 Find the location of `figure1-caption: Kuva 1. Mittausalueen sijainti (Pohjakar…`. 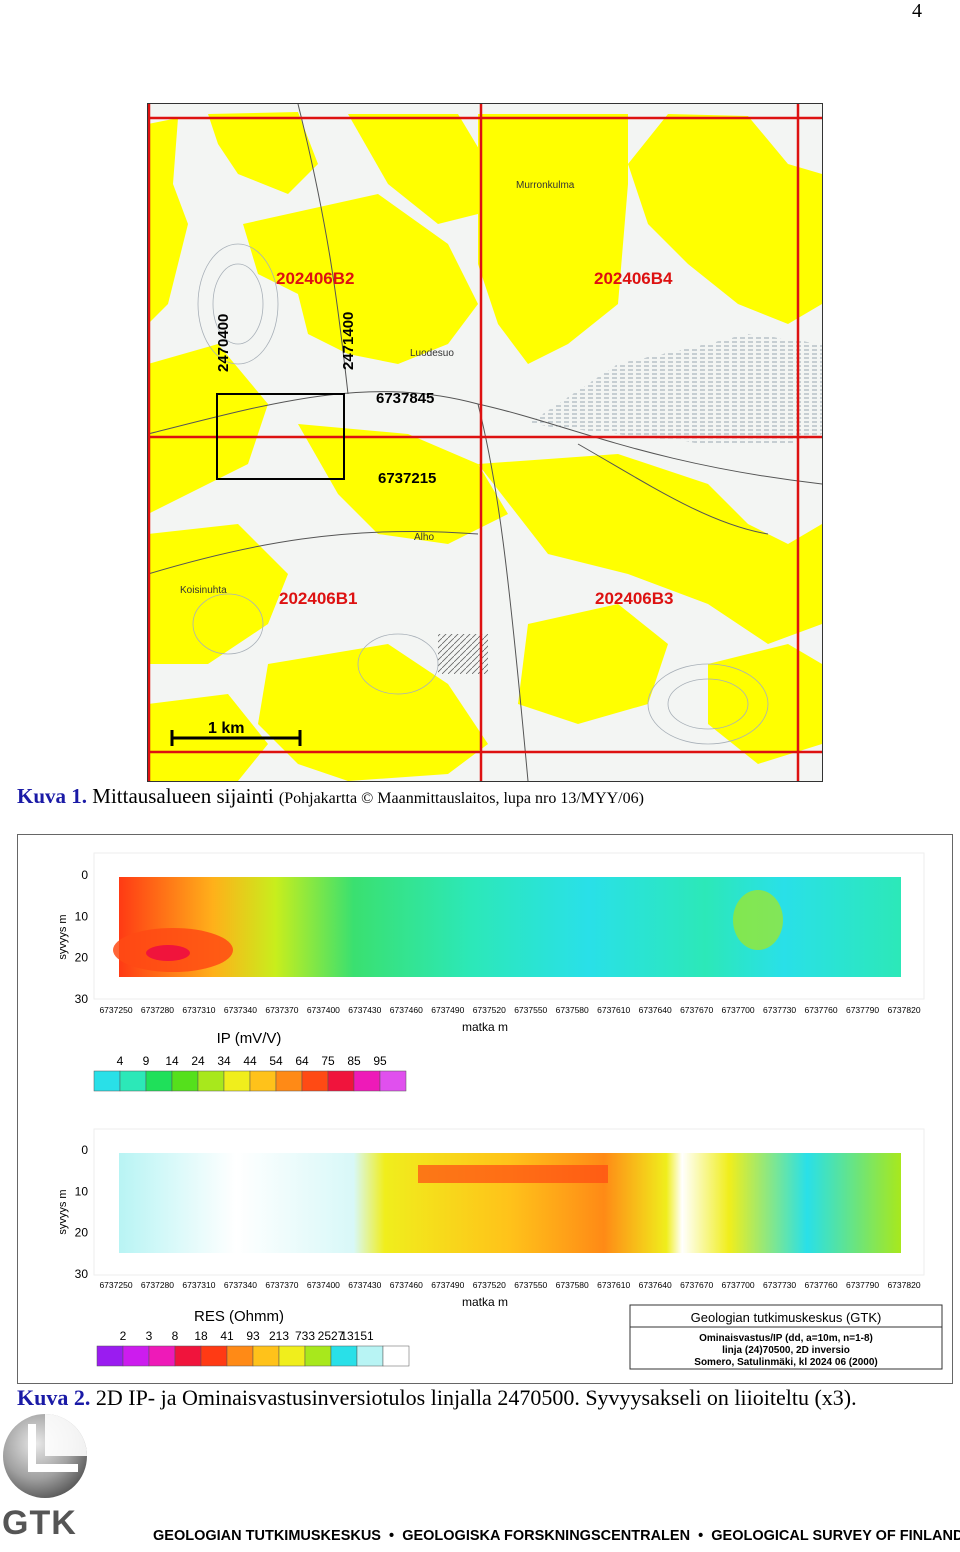

figure1-caption: Kuva 1. Mittausalueen sijainti (Pohjakar… is located at coordinates (330, 796).